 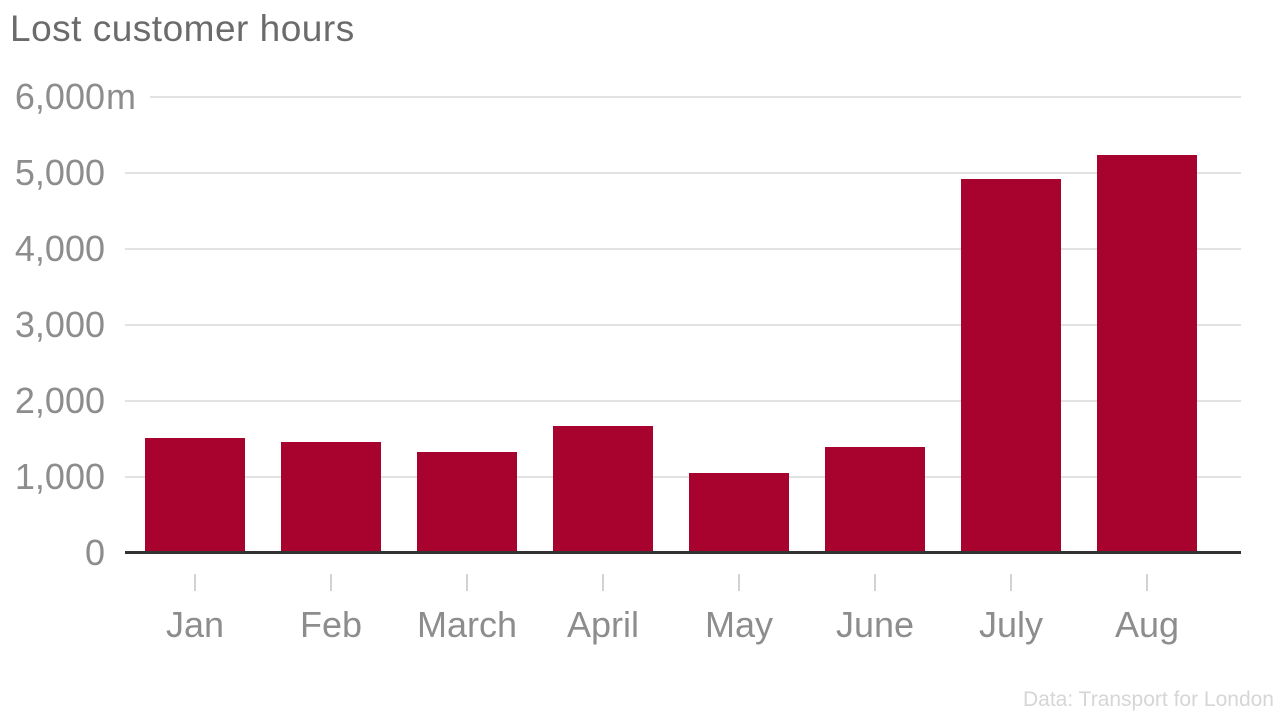 I want to click on x-axis-label-may: May, so click(x=738, y=624).